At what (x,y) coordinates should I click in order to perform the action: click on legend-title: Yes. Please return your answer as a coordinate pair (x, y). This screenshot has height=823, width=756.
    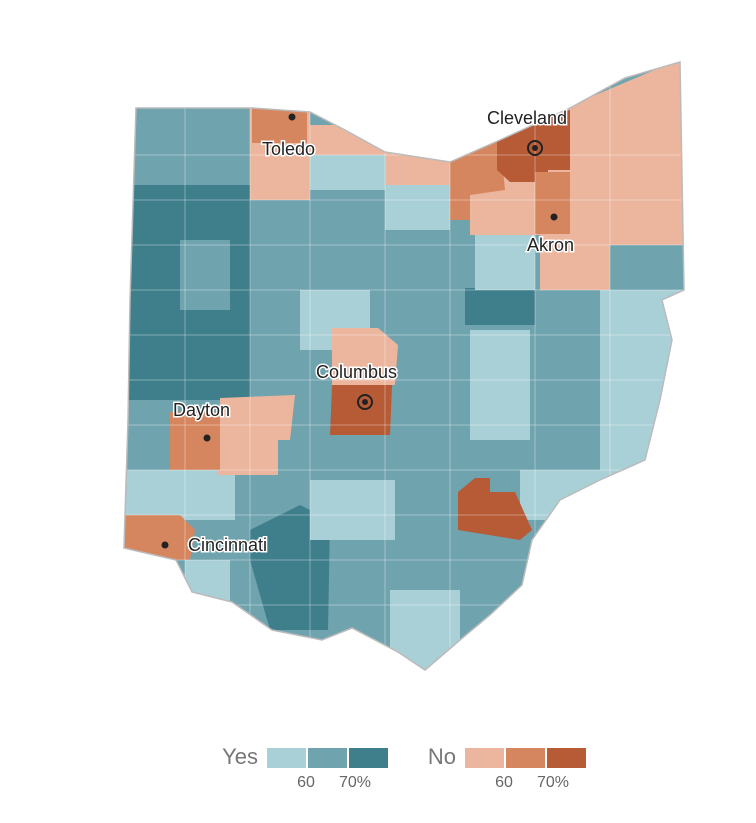
    Looking at the image, I should click on (240, 756).